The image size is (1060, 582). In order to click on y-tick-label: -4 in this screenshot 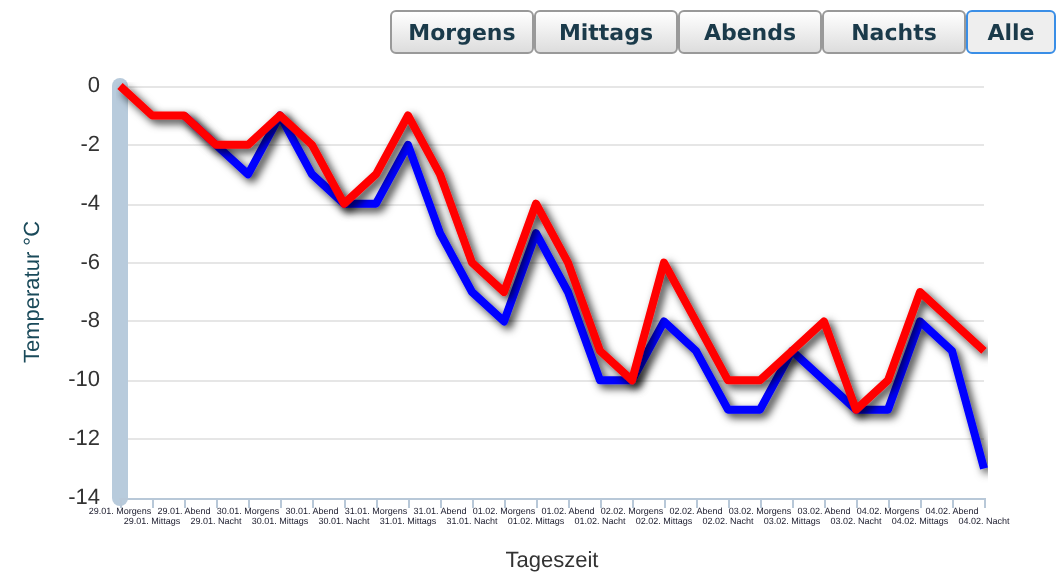, I will do `click(90, 203)`.